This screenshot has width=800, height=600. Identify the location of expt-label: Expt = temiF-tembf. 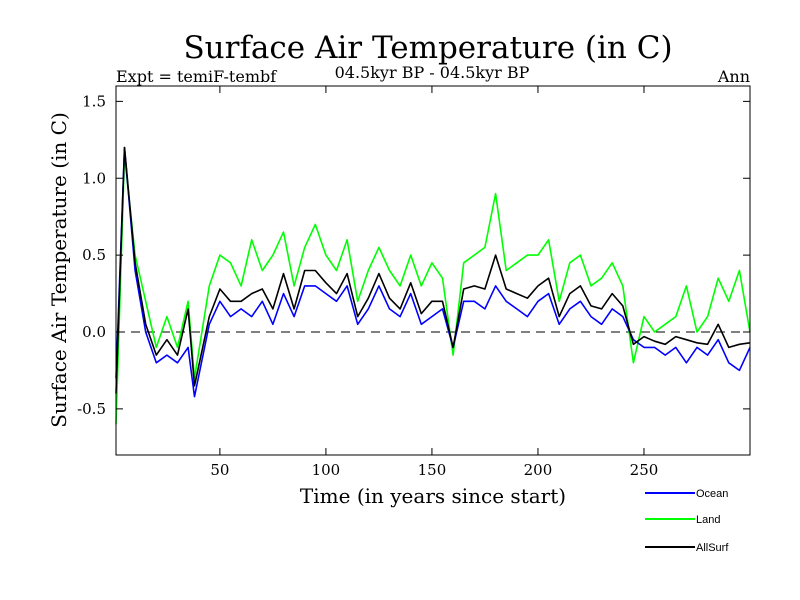
(196, 76).